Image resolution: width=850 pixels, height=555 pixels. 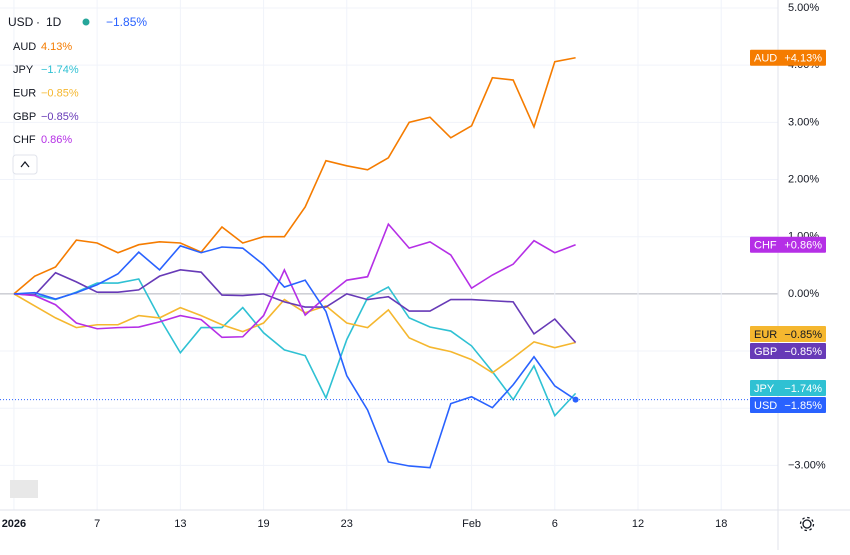 I want to click on legend-name: GBP, so click(x=24, y=117).